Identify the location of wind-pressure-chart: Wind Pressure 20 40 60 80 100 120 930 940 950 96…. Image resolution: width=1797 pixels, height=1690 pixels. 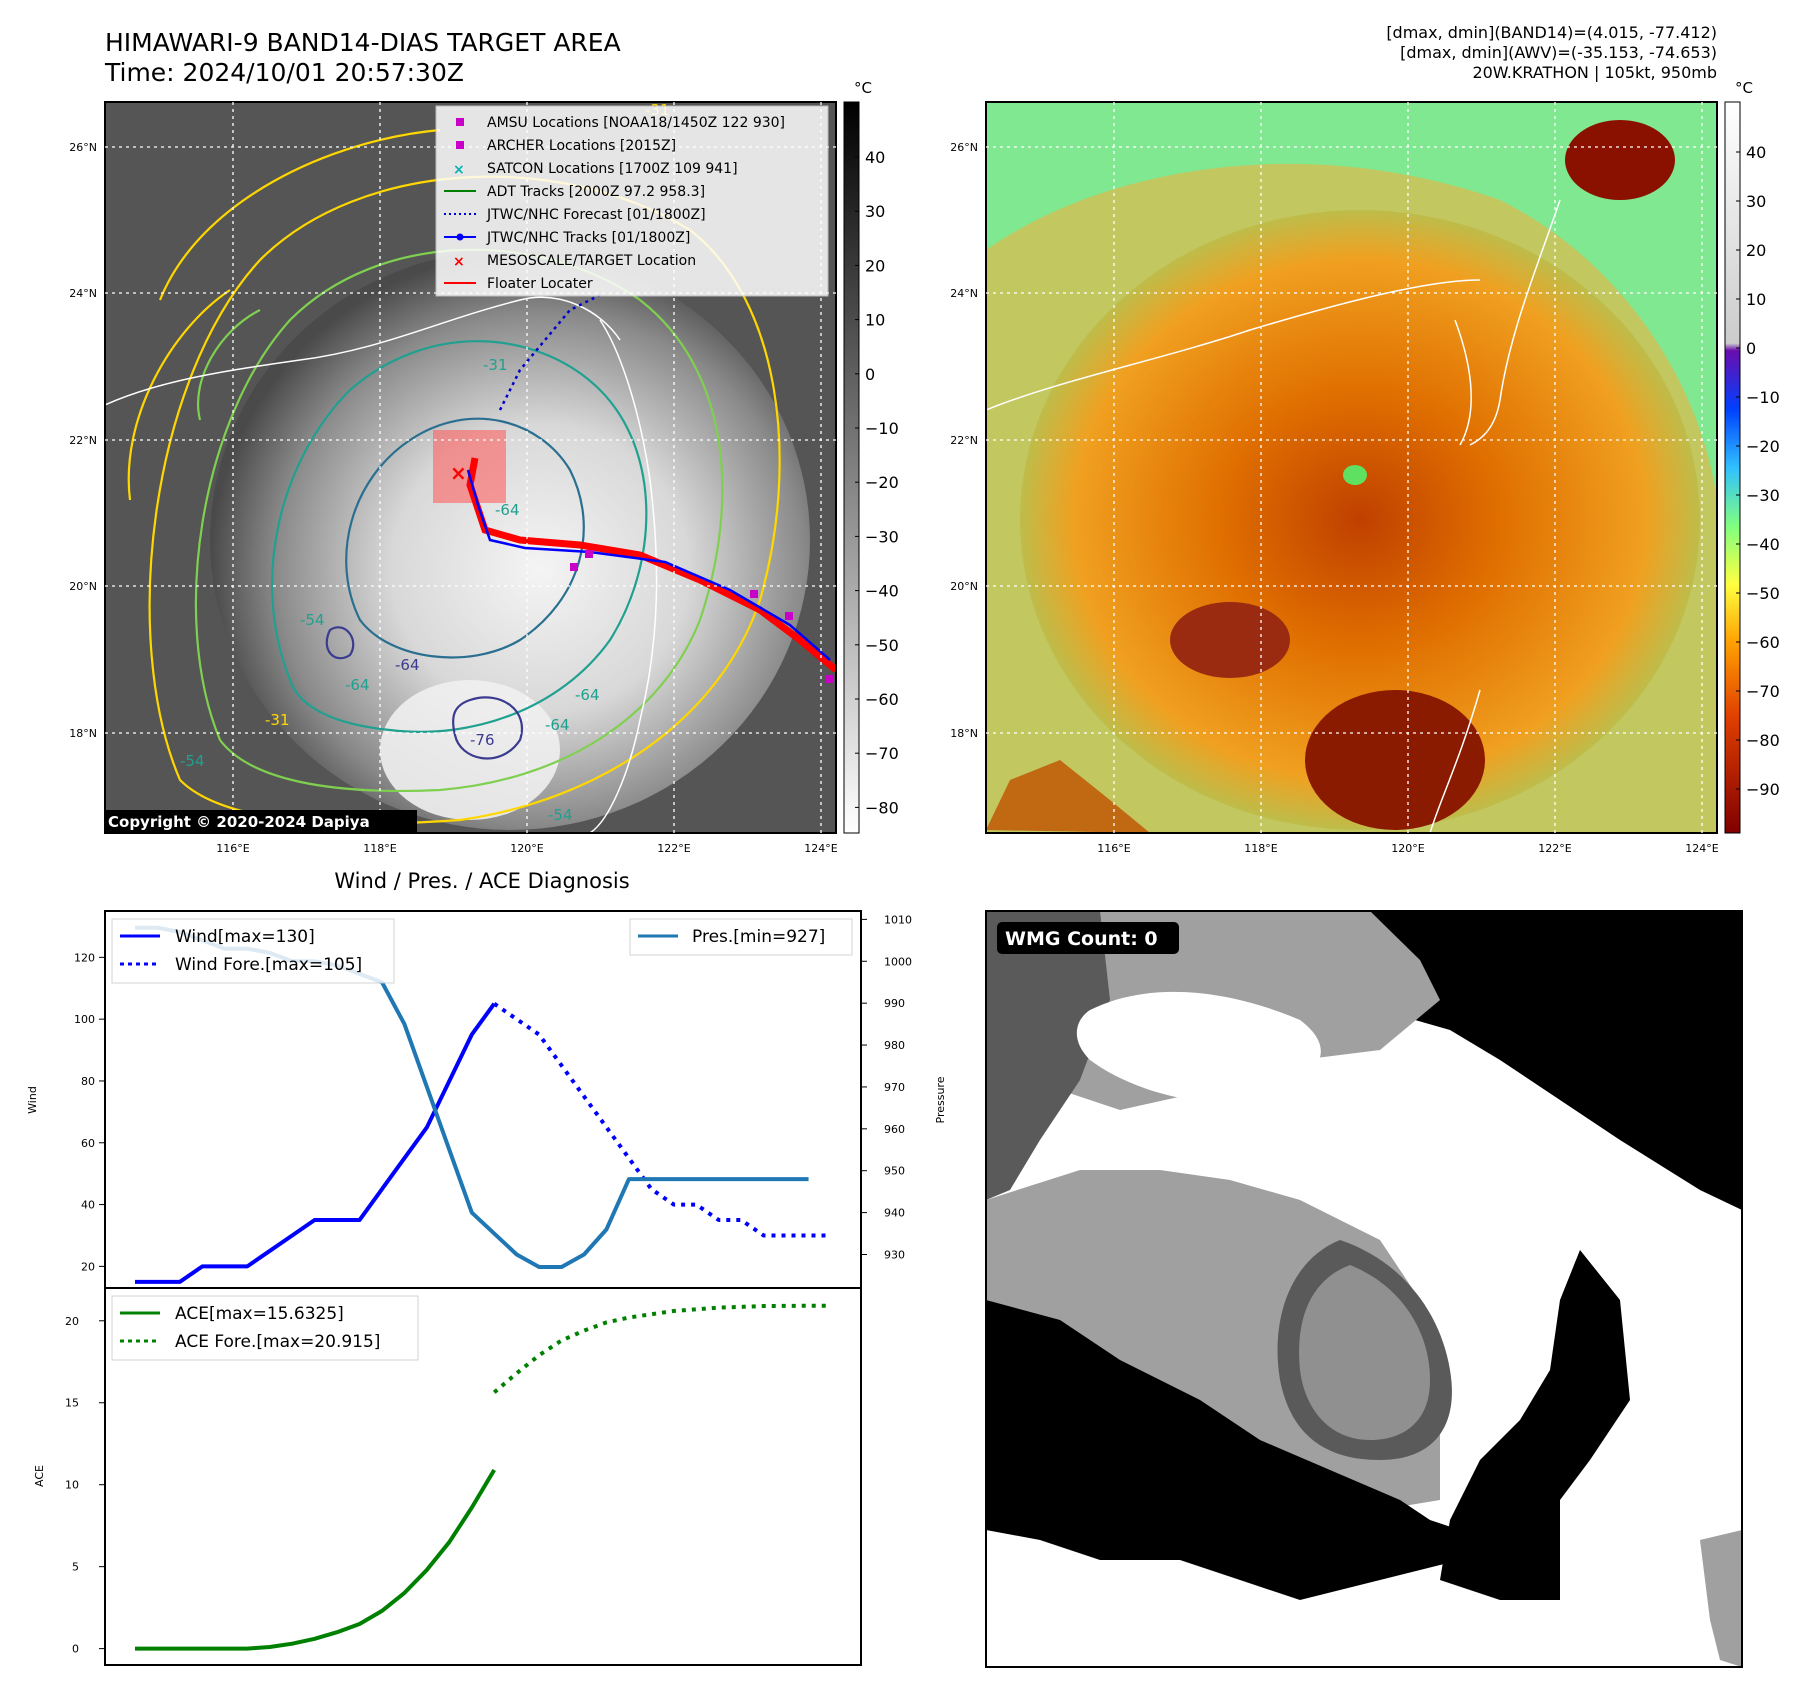
(486, 1099).